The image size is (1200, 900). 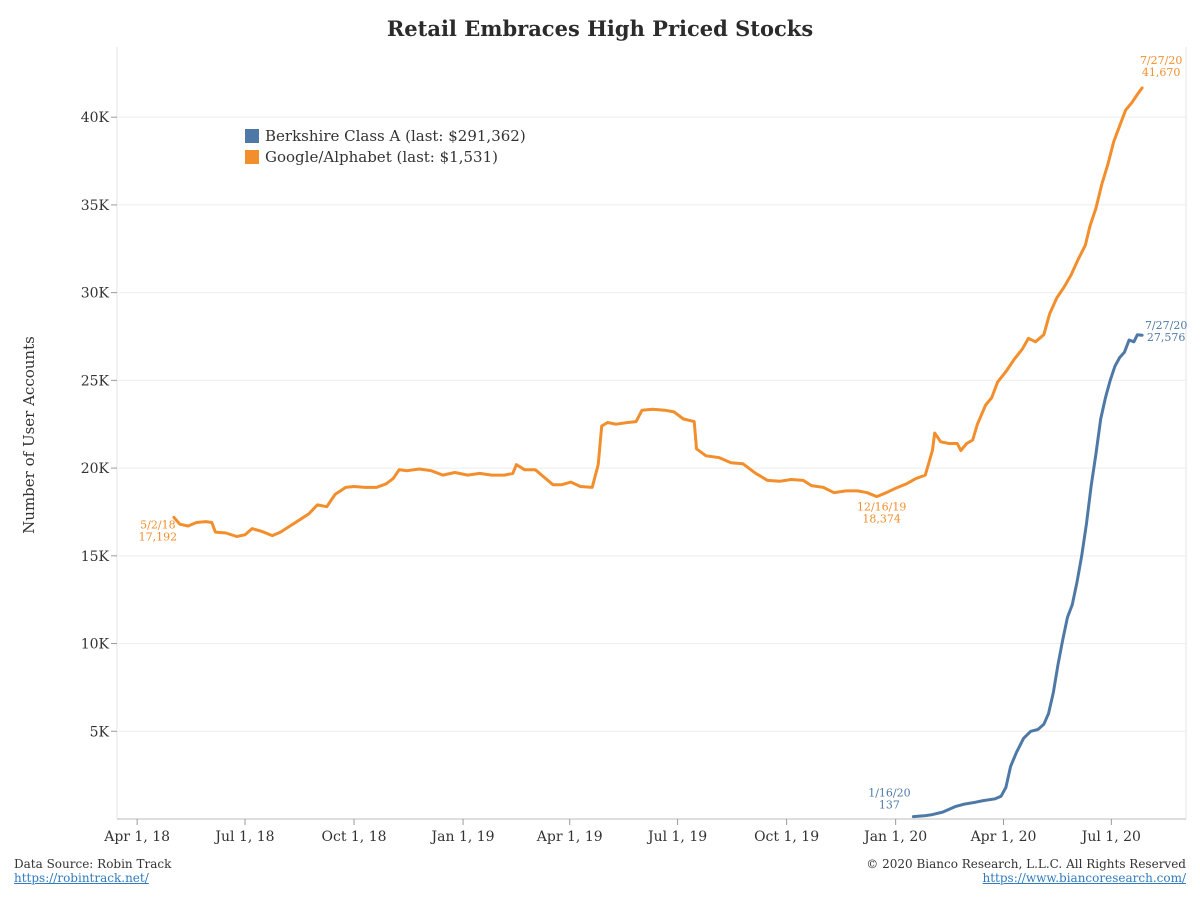 I want to click on annotation-value-label: 41,670, so click(x=1161, y=72).